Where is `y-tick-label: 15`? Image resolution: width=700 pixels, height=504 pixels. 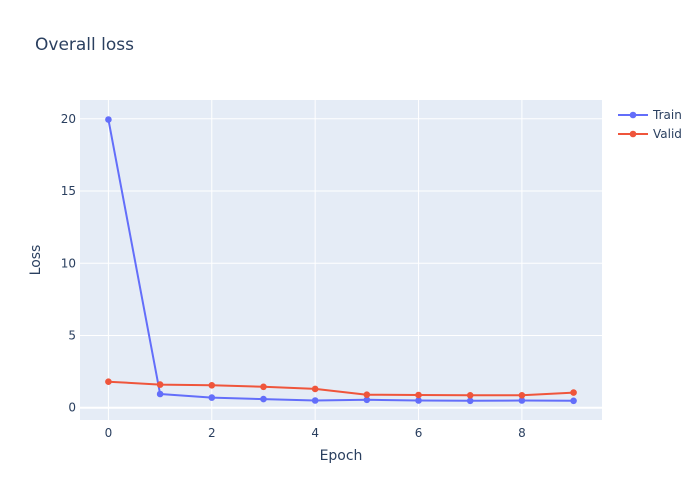 y-tick-label: 15 is located at coordinates (68, 191).